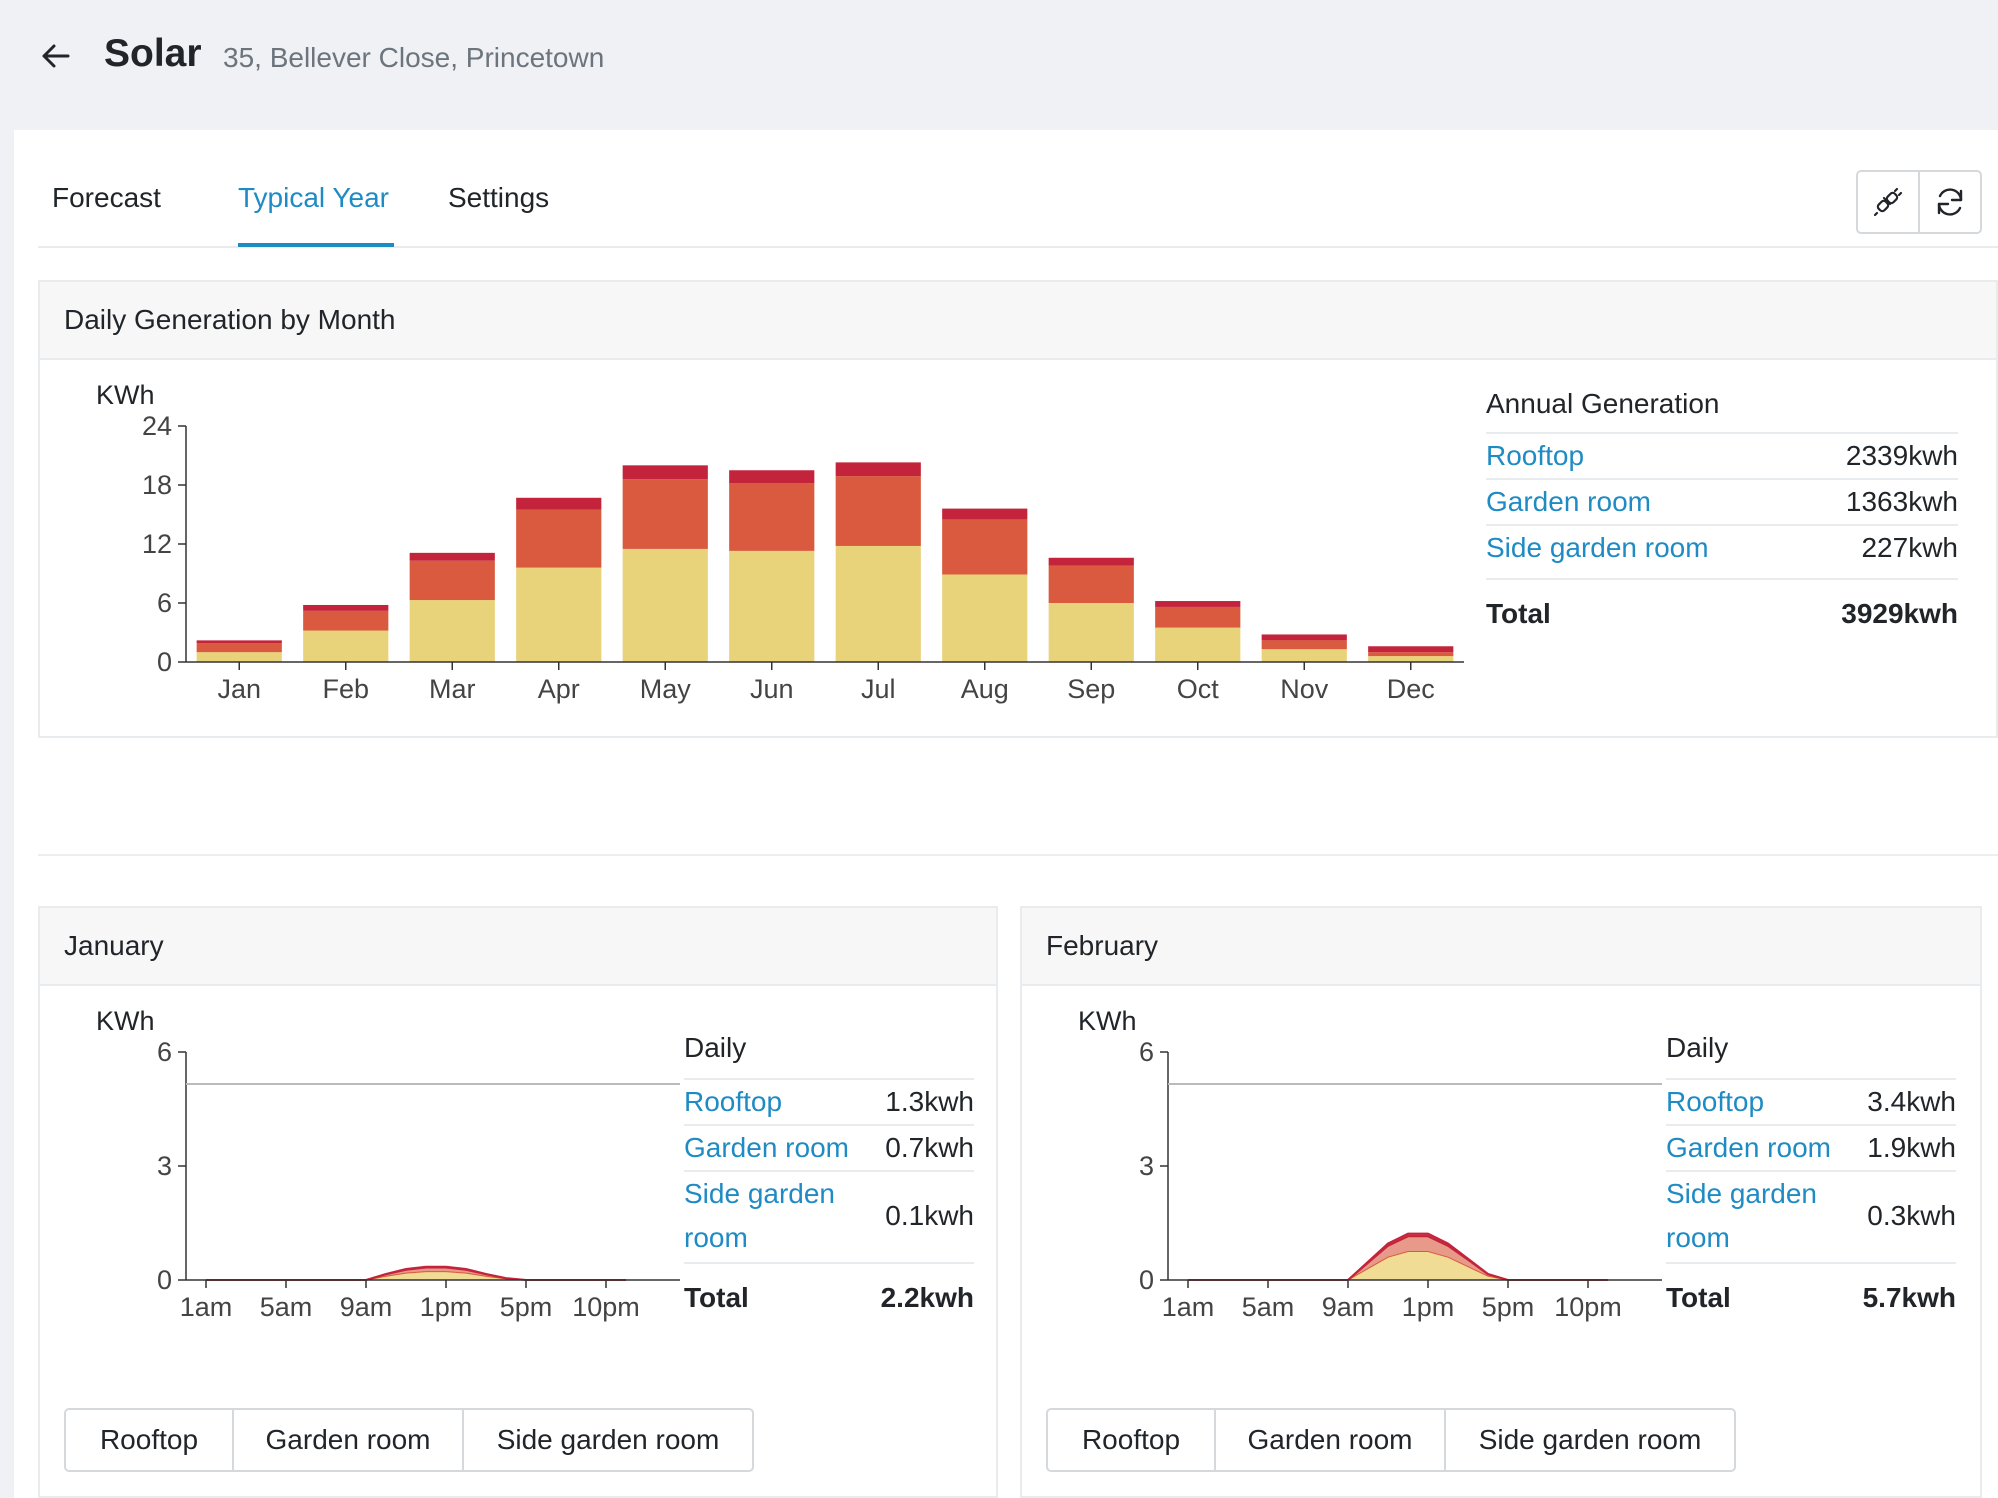 The image size is (1998, 1498). Describe the element at coordinates (999, 65) in the screenshot. I see `page-header: Solar 35, Bellever Close, Princetown` at that location.